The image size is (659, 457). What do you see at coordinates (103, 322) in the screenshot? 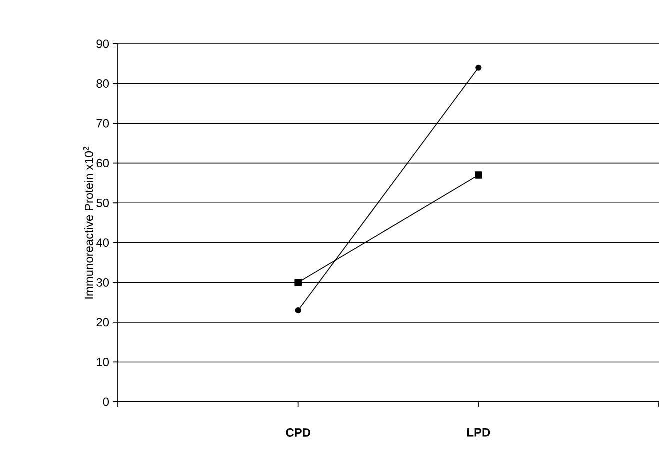
I see `y-tick-label: 20` at bounding box center [103, 322].